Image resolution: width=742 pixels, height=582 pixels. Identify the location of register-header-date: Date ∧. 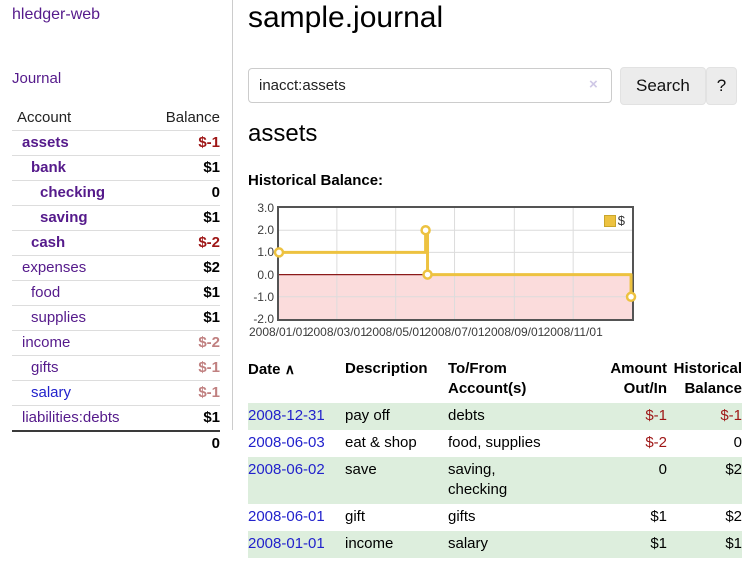
(271, 369).